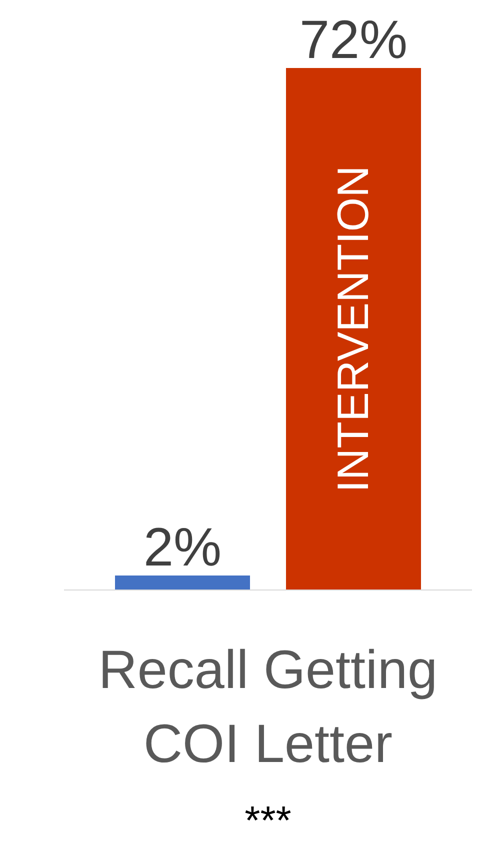  What do you see at coordinates (182, 548) in the screenshot?
I see `data-label: 2%` at bounding box center [182, 548].